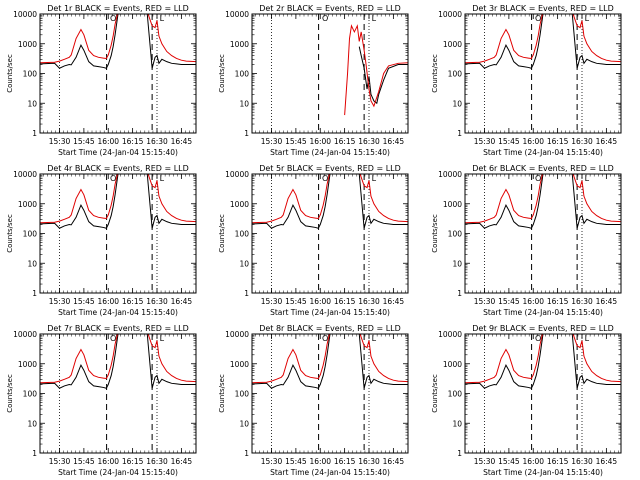  Describe the element at coordinates (330, 8) in the screenshot. I see `panel-title: Det 2r BLACK = Events, RED = LLD` at that location.